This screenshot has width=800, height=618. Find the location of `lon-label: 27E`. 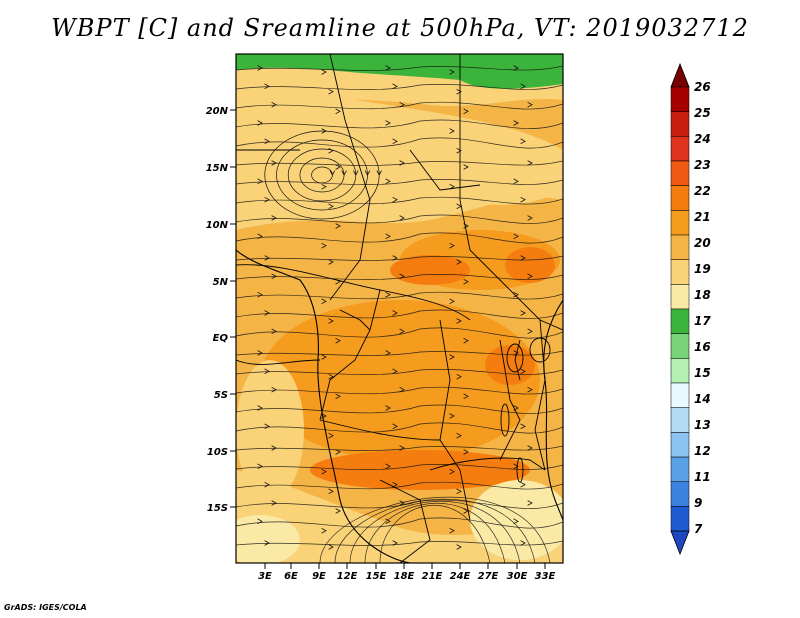

lon-label: 27E is located at coordinates (488, 576).